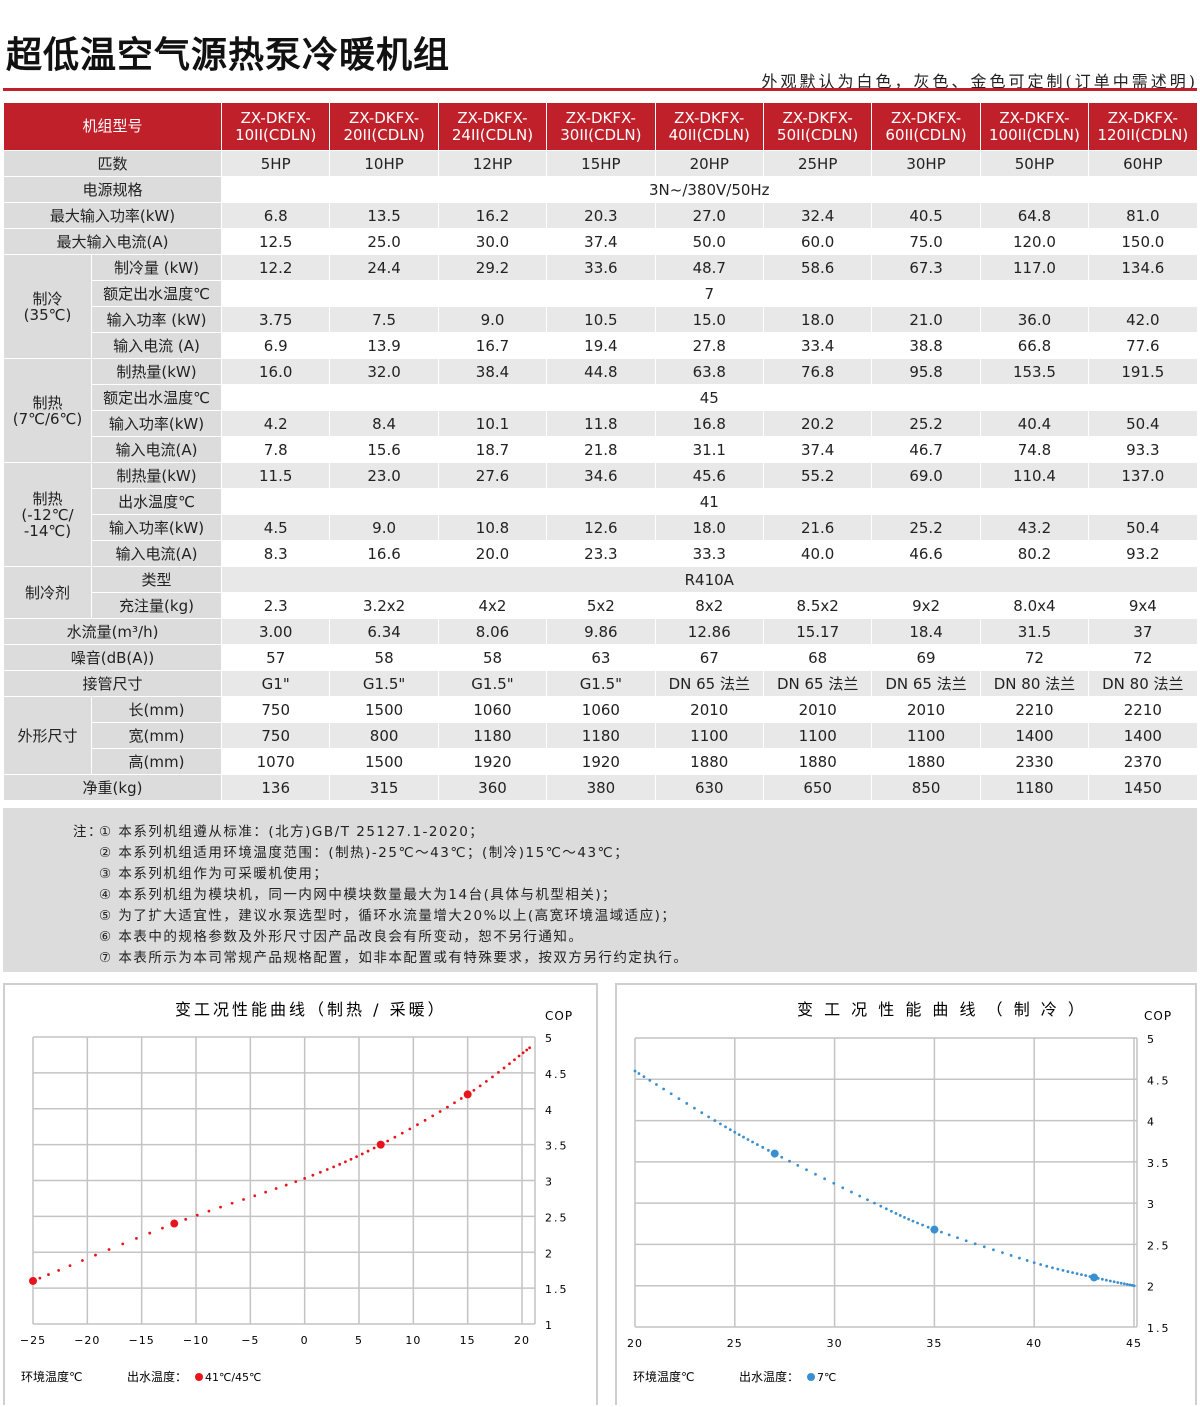  Describe the element at coordinates (600, 163) in the screenshot. I see `table-row: 匹数 5HP 10HP 12HP 15HP 20HP 25HP 30HP 50HP 60HP` at that location.